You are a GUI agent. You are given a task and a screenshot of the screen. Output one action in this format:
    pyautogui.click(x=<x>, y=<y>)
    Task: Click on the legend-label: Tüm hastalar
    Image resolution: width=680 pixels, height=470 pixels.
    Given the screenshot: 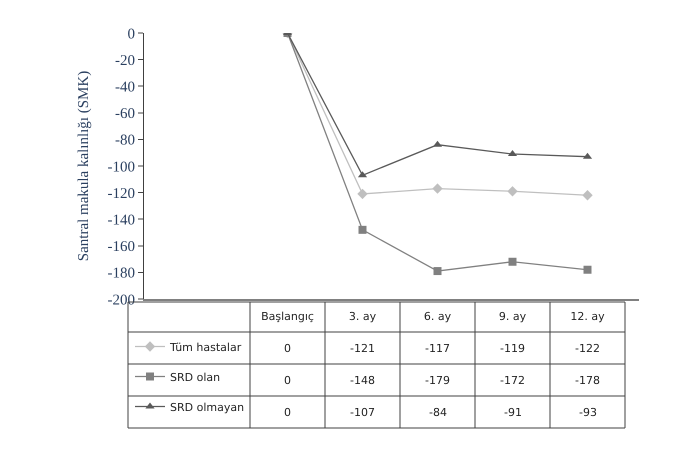 What is the action you would take?
    pyautogui.click(x=205, y=347)
    